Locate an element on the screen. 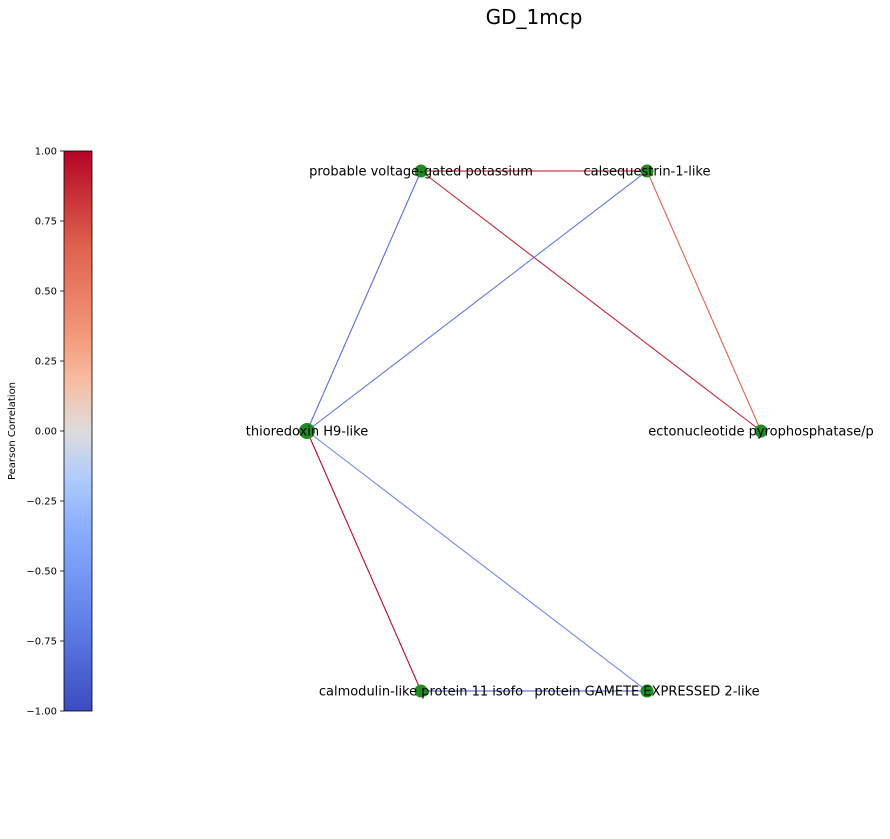  colorbar-tick-label: 0.75 is located at coordinates (46, 222).